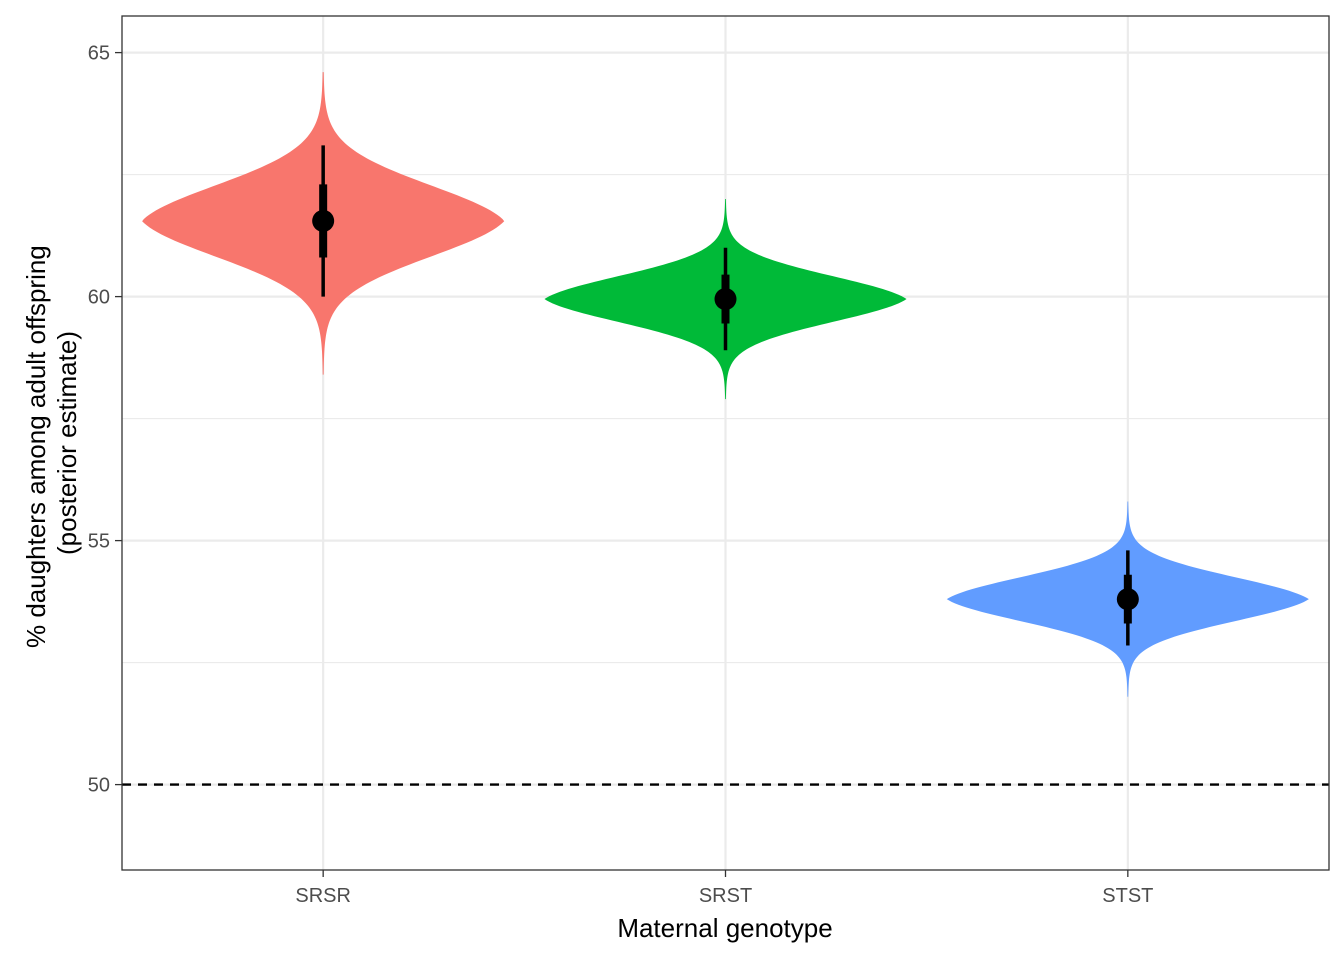  I want to click on x-axis-title: Maternal genotype, so click(724, 928).